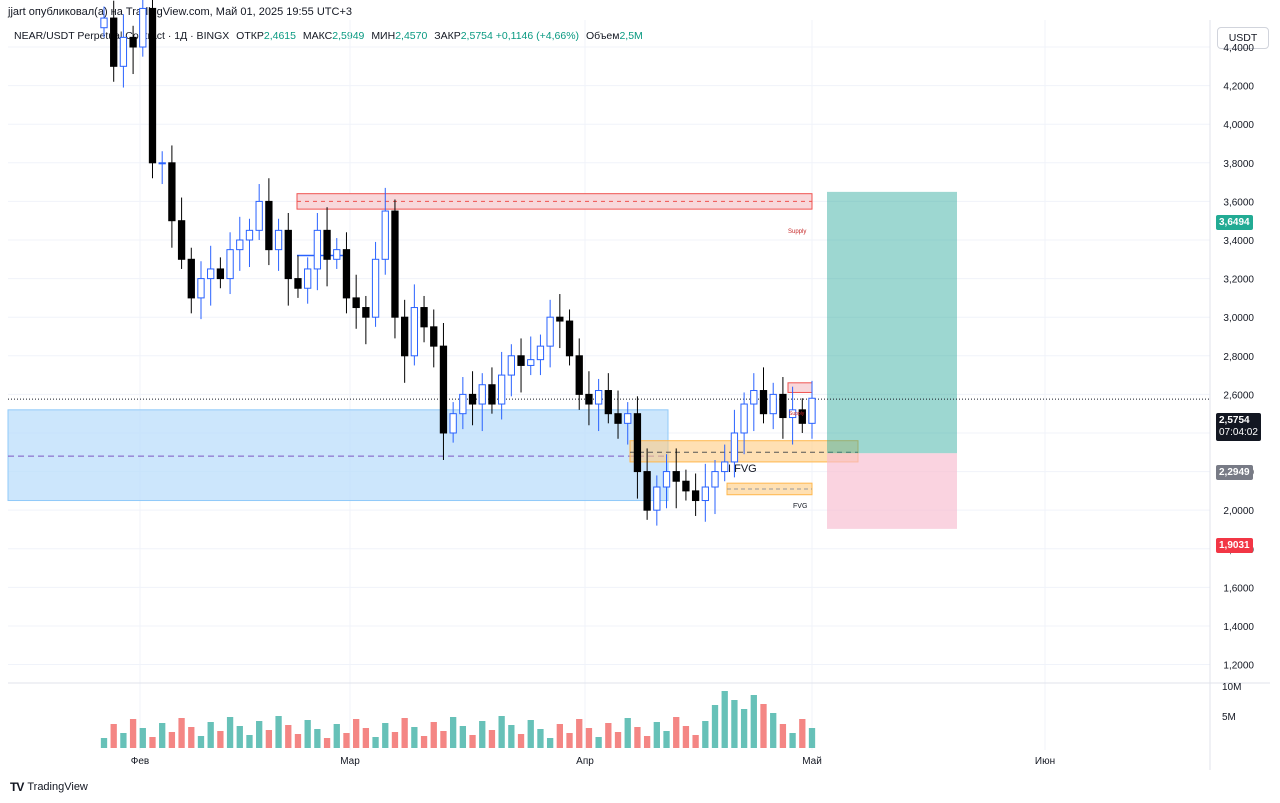  I want to click on y-tick-label: 3,2000, so click(1238, 280).